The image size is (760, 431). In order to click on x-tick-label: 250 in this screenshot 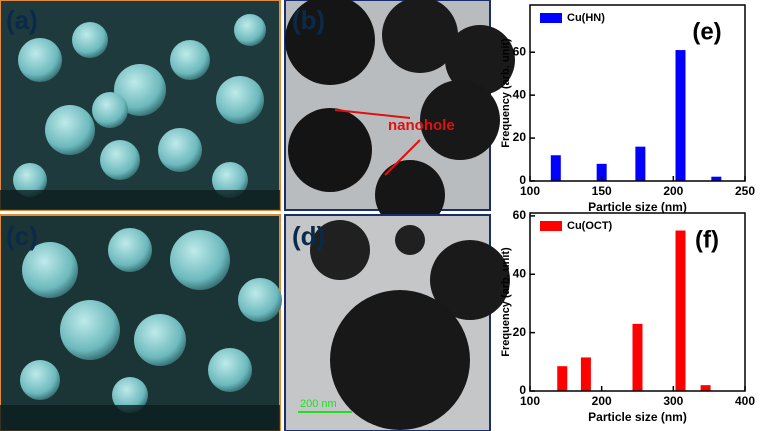, I will do `click(745, 191)`.